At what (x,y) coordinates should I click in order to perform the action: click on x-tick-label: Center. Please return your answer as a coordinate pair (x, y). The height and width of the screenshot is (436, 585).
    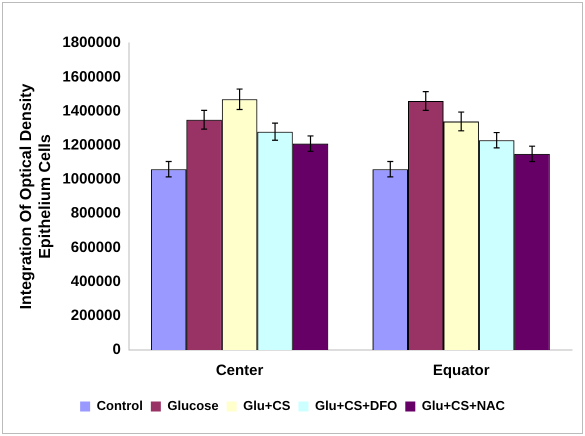
    Looking at the image, I should click on (240, 371).